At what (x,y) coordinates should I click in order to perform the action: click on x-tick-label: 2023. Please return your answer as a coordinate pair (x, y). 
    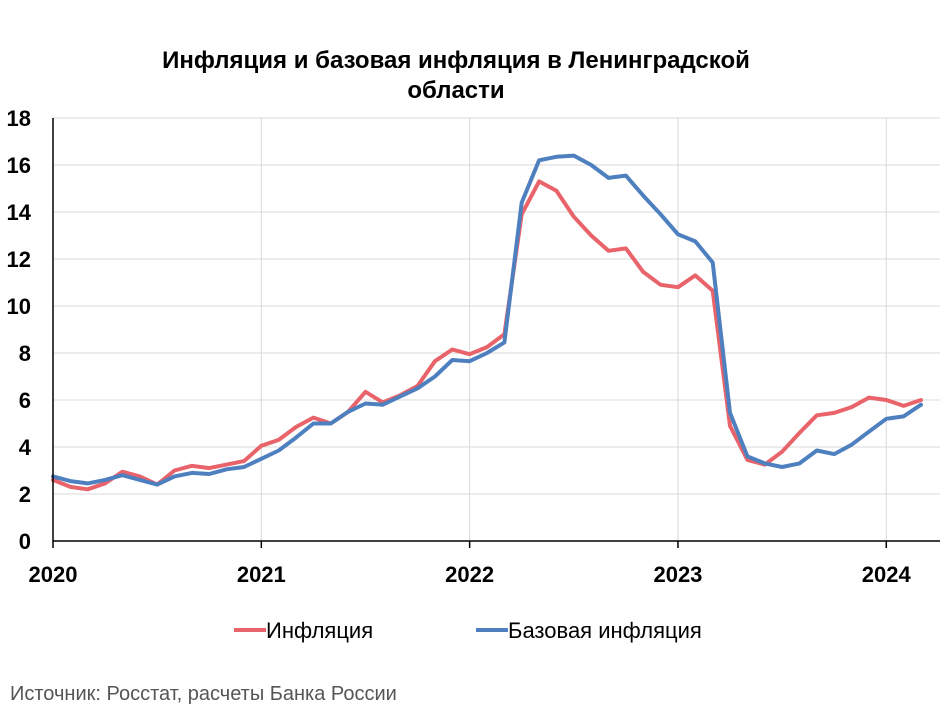
    Looking at the image, I should click on (677, 574).